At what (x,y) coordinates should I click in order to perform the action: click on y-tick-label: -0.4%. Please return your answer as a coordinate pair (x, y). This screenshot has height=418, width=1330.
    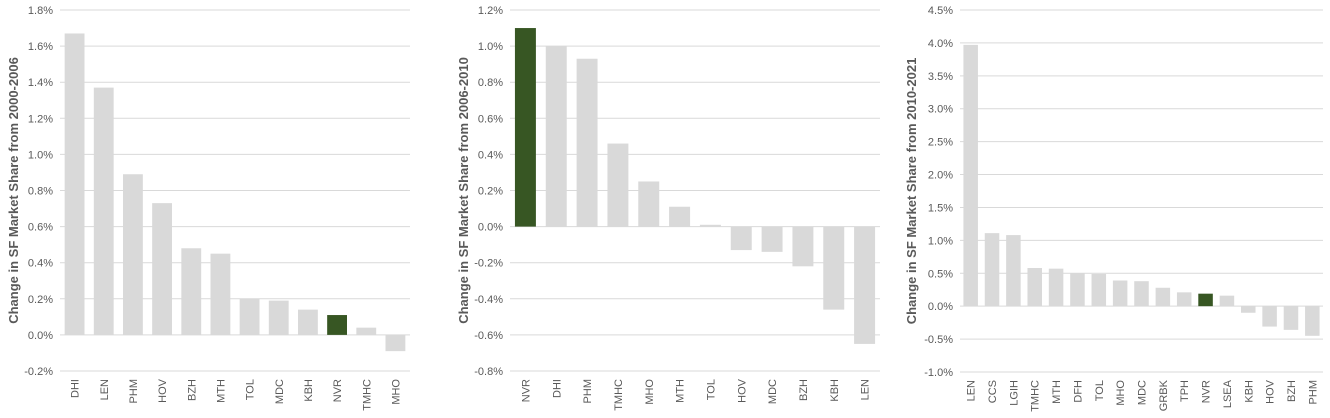
    Looking at the image, I should click on (488, 300).